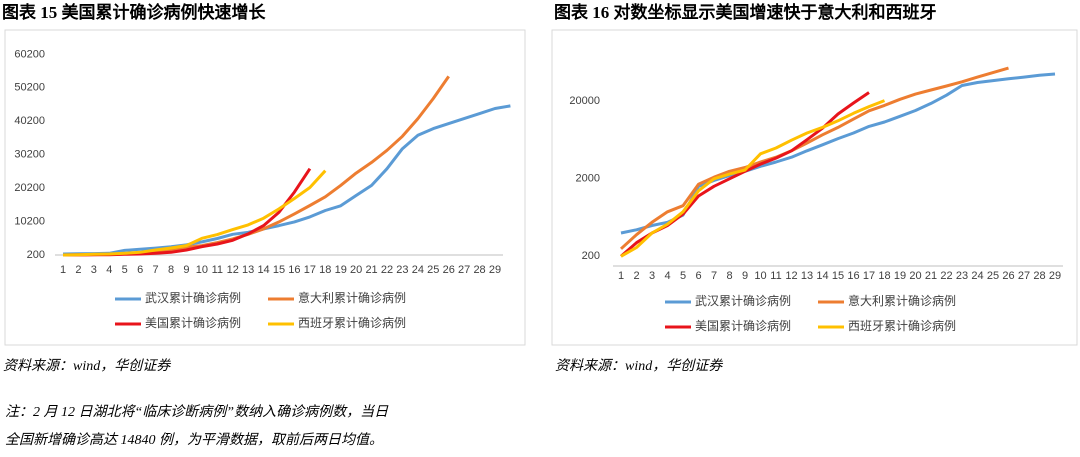 Image resolution: width=1080 pixels, height=457 pixels. Describe the element at coordinates (584, 101) in the screenshot. I see `y-tick-label: 20000` at that location.